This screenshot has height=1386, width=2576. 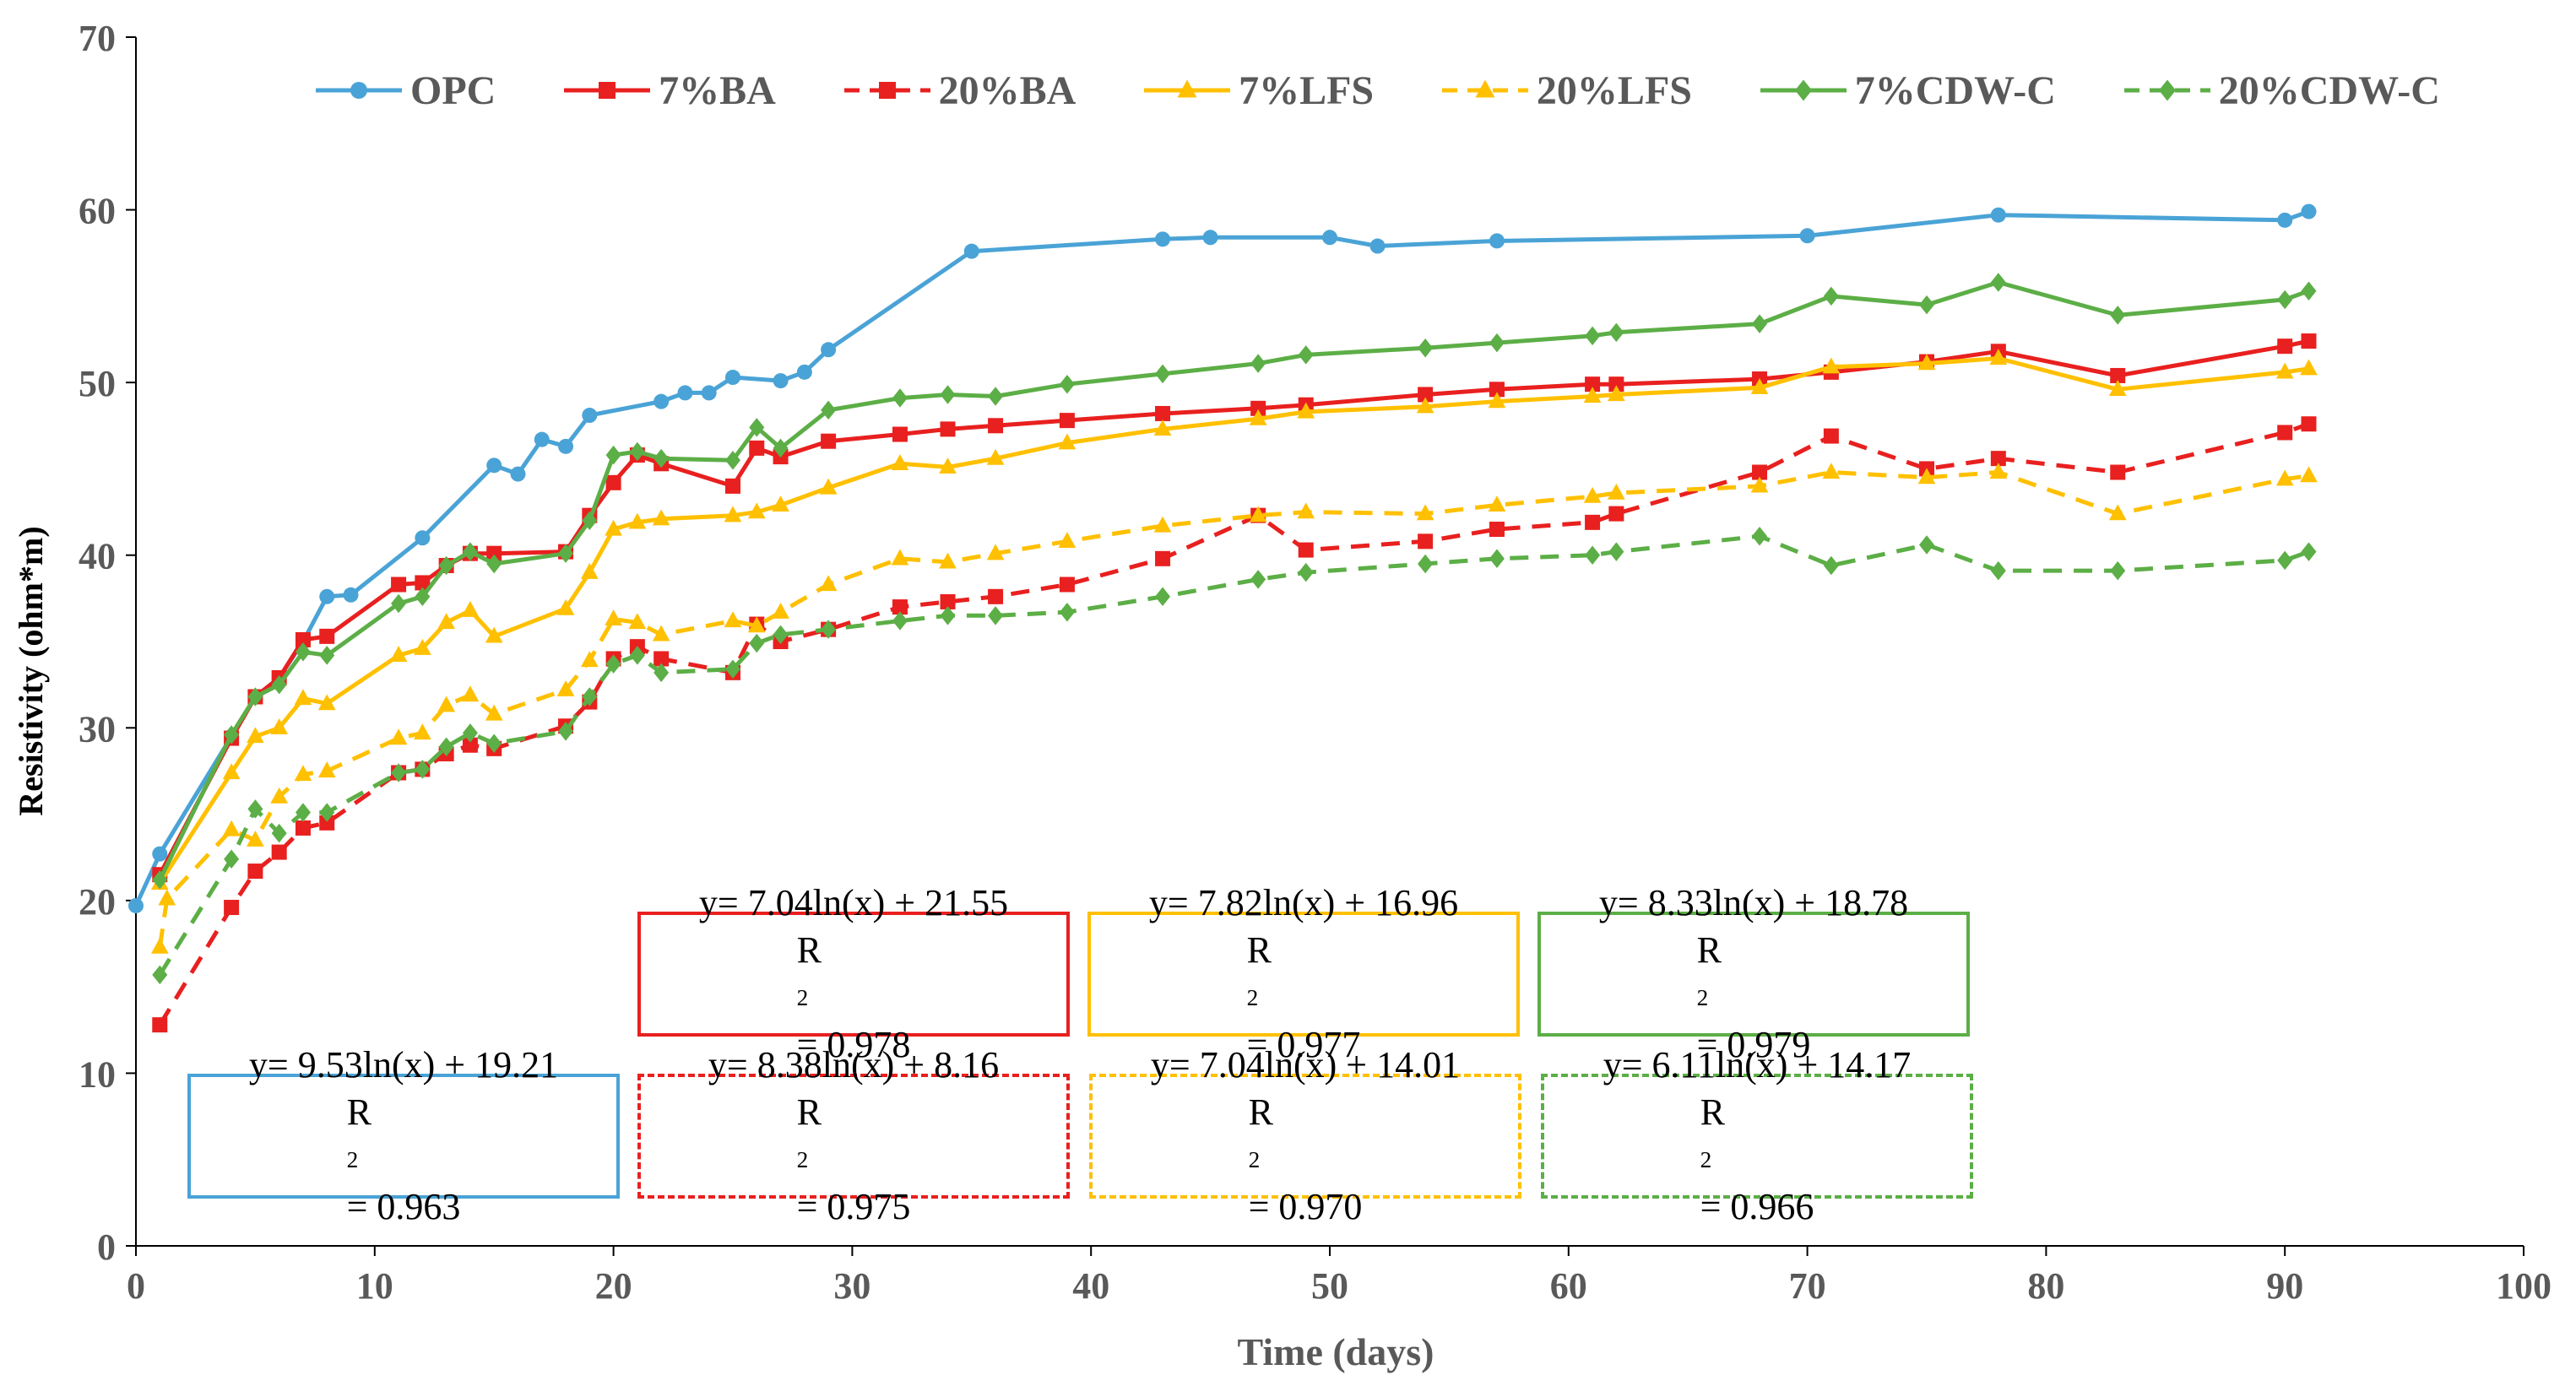 I want to click on equation-text: y= 9.53ln(x) + 19.21, so click(x=404, y=1065).